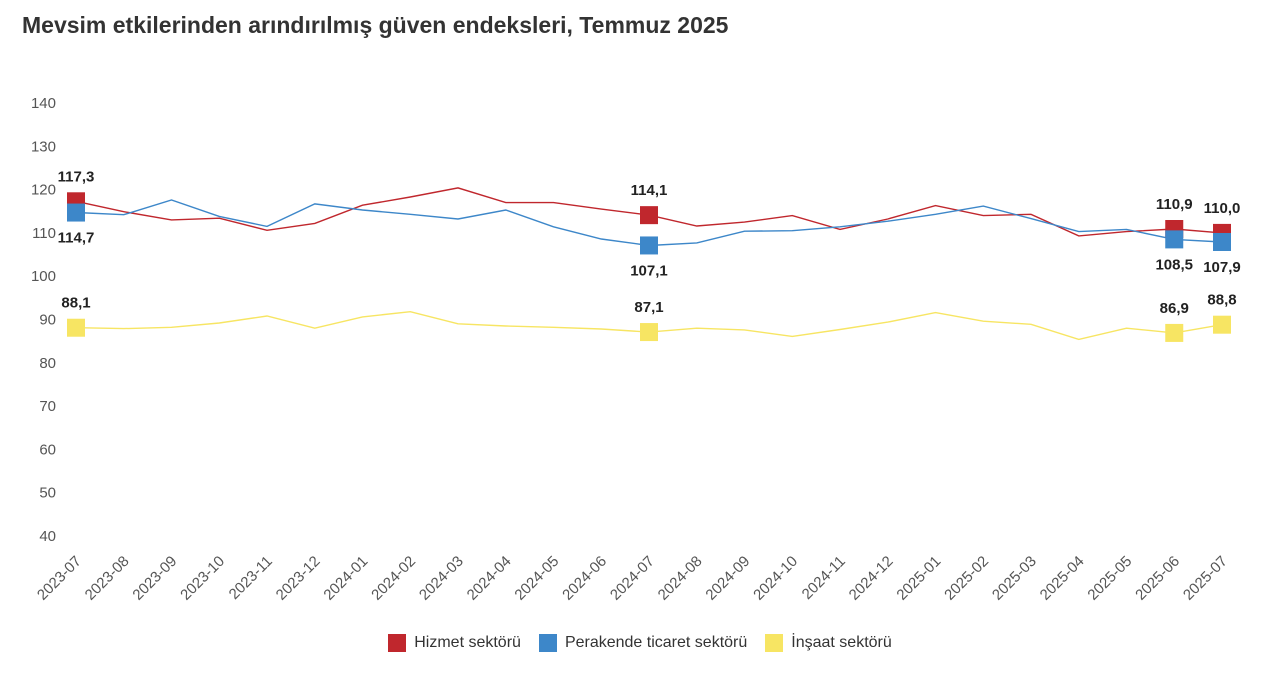 This screenshot has height=694, width=1280. Describe the element at coordinates (75, 303) in the screenshot. I see `data-label: 88,1` at that location.